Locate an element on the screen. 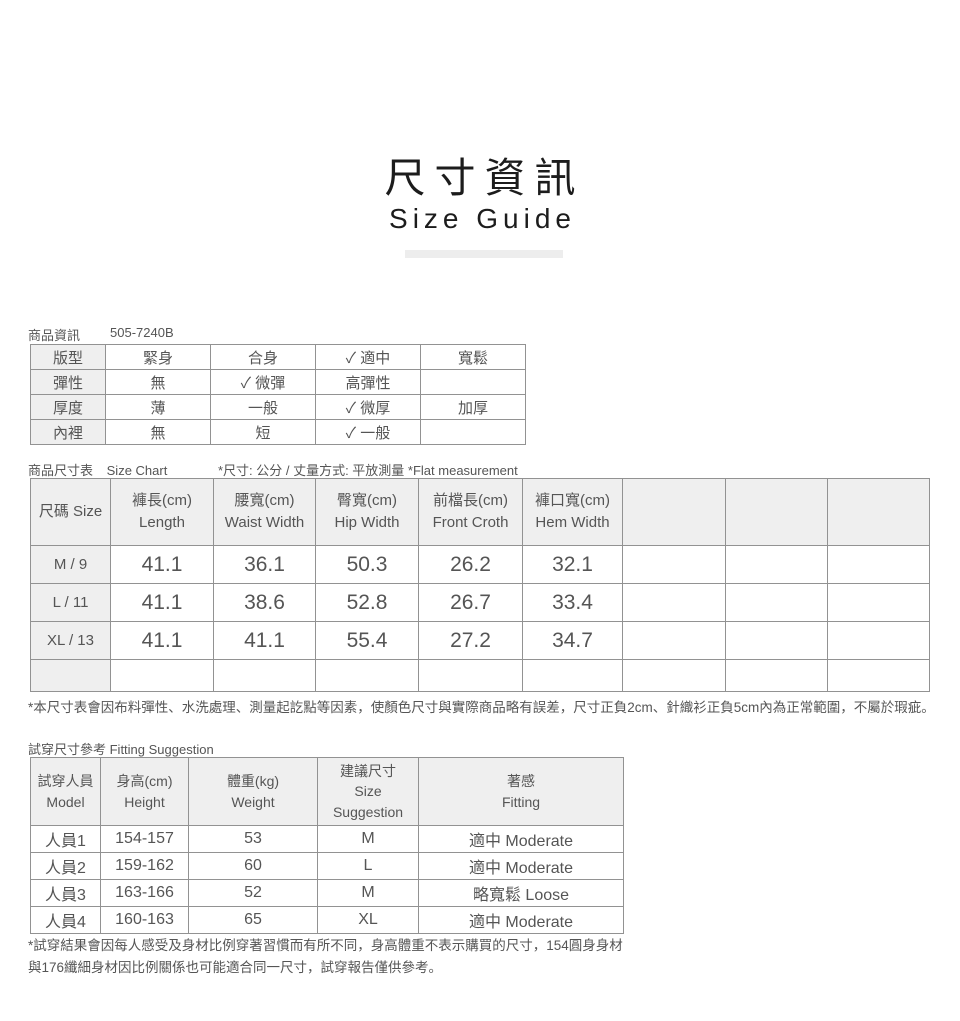 Image resolution: width=960 pixels, height=1021 pixels. fitting-row: 人員4 160-163 65 XL 適中 Moderate is located at coordinates (327, 920).